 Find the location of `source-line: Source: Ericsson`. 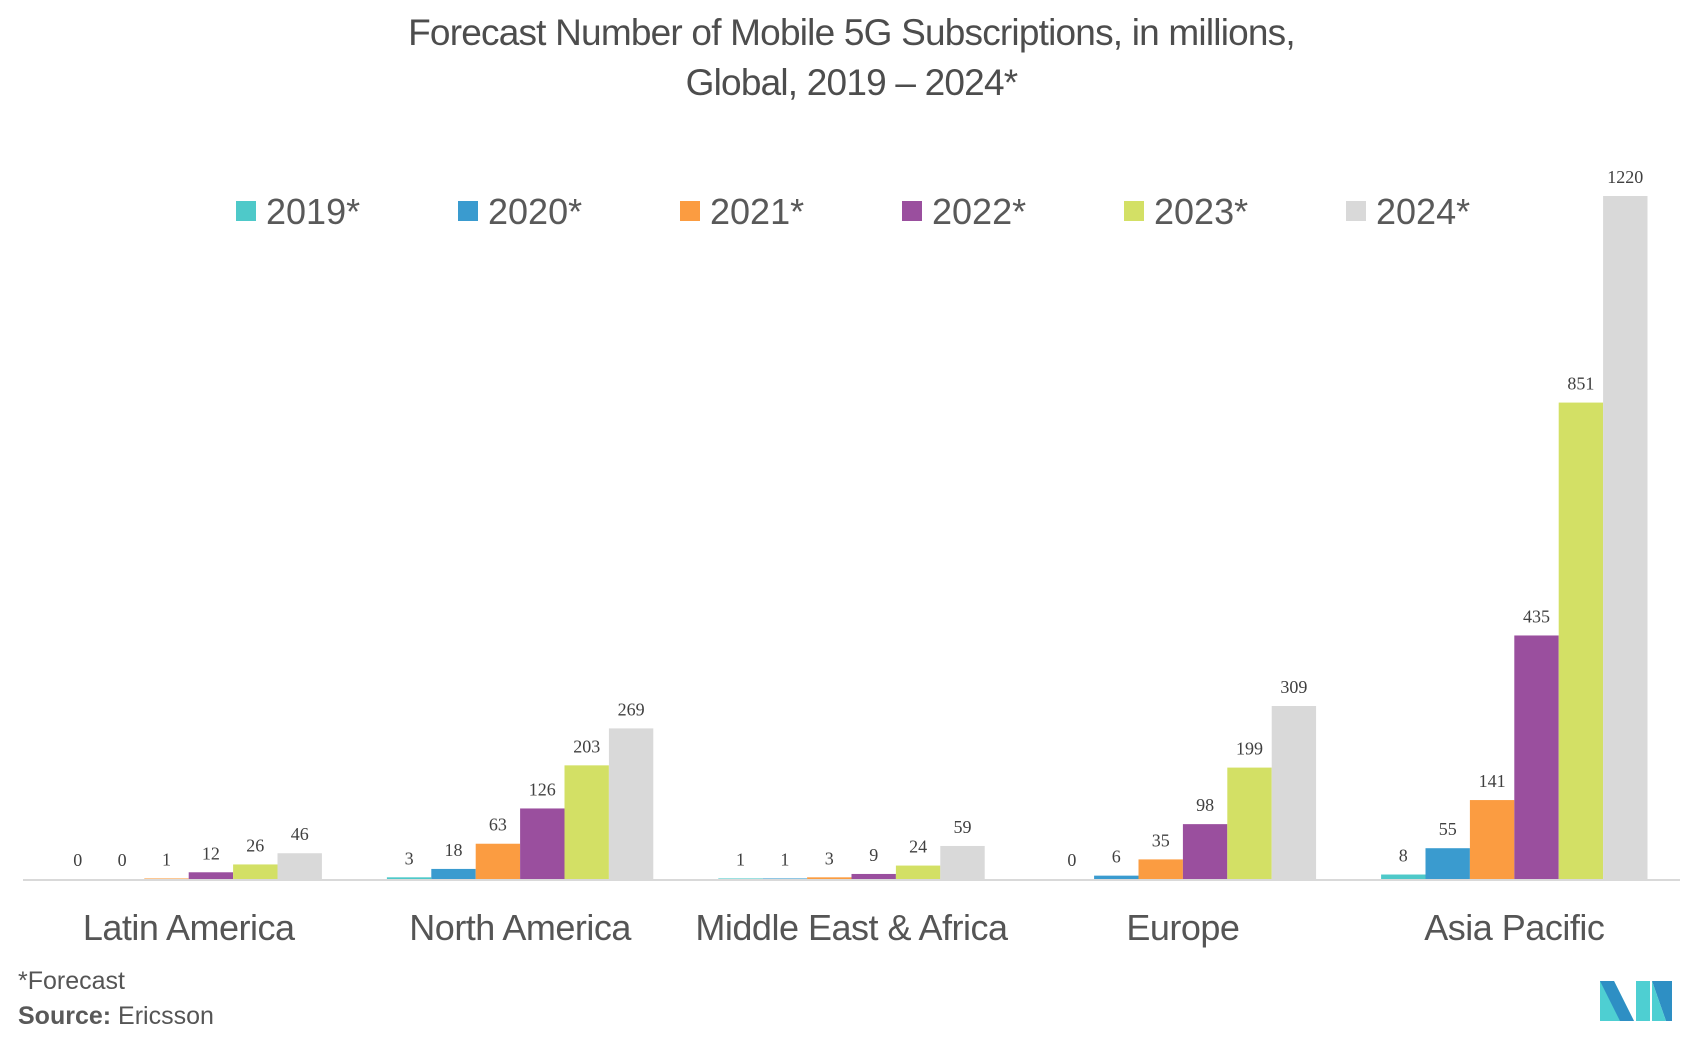

source-line: Source: Ericsson is located at coordinates (116, 1016).